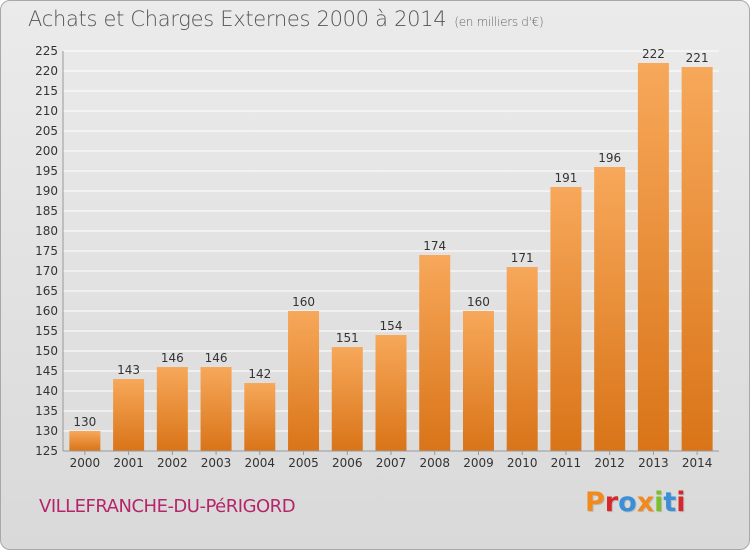  What do you see at coordinates (645, 502) in the screenshot?
I see `brand-letter: x` at bounding box center [645, 502].